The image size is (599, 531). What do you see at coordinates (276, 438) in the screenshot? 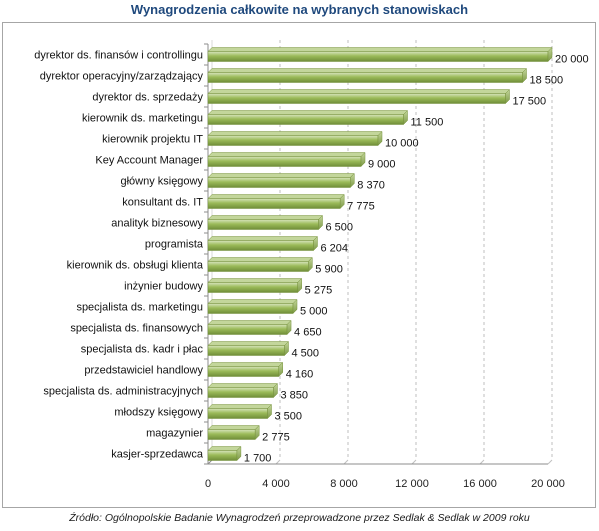
I see `data-label: 2 775` at bounding box center [276, 438].